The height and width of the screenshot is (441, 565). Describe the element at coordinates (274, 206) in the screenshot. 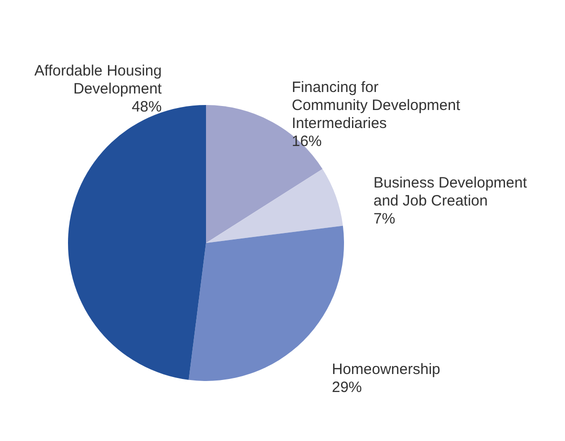

I see `pie-slice` at that location.